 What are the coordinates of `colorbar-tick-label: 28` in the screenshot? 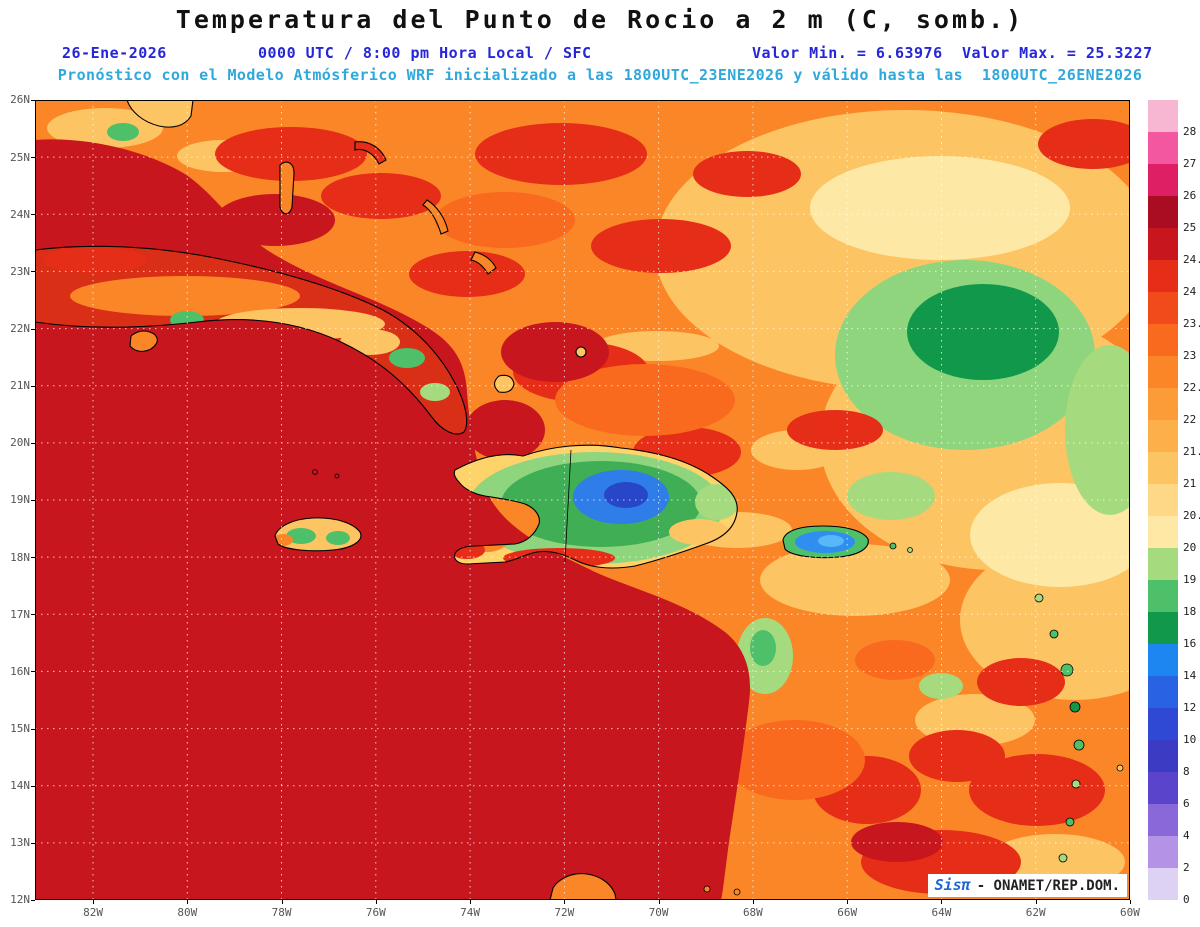 It's located at (1190, 131).